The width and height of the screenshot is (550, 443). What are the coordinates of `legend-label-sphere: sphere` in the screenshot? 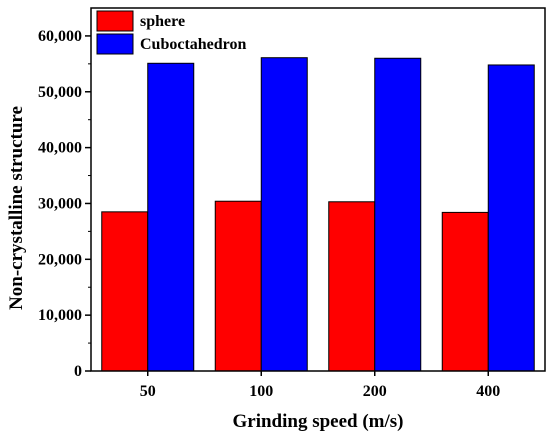 It's located at (162, 21).